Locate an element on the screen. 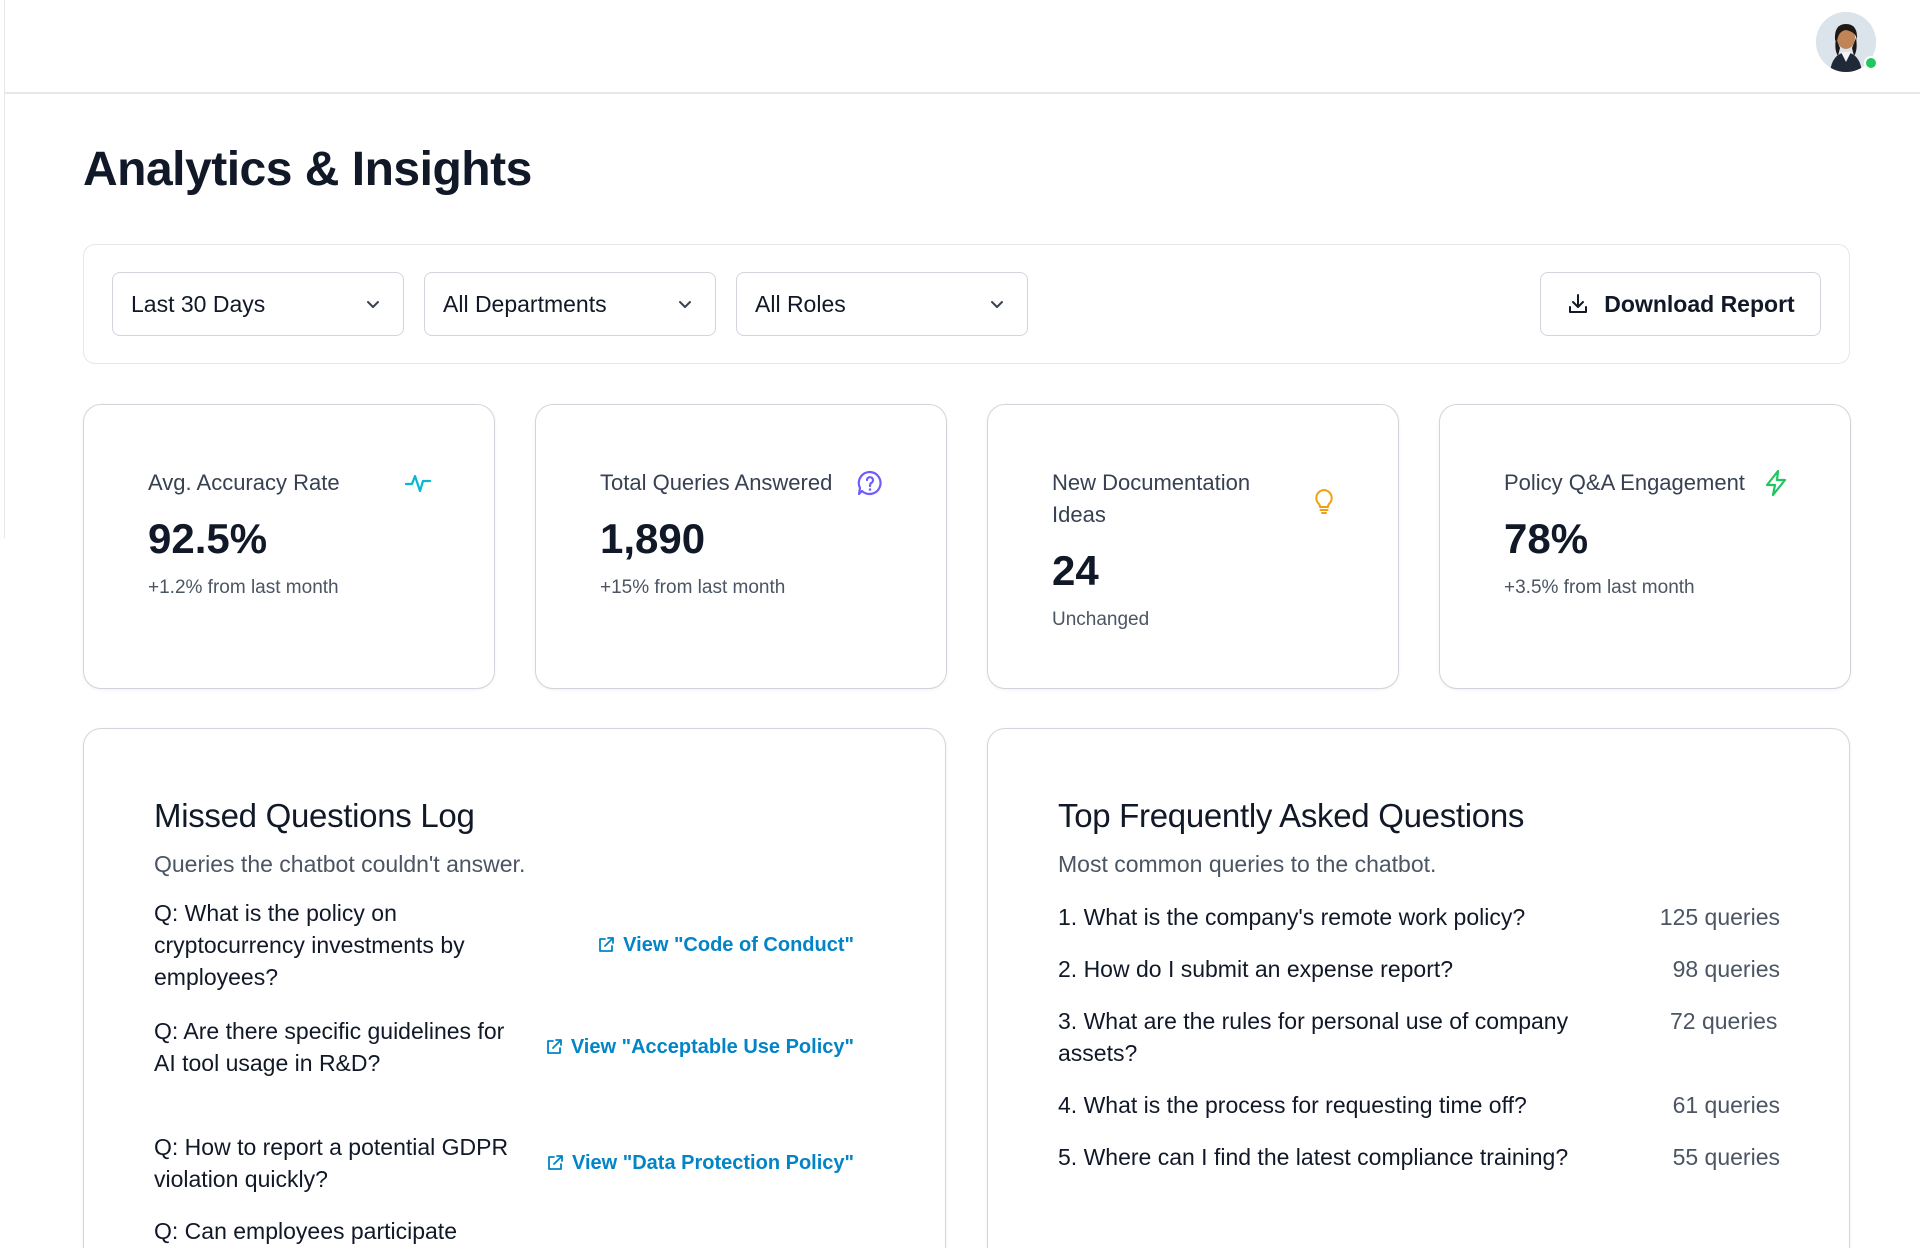 This screenshot has width=1920, height=1248. role-select: All Roles is located at coordinates (882, 304).